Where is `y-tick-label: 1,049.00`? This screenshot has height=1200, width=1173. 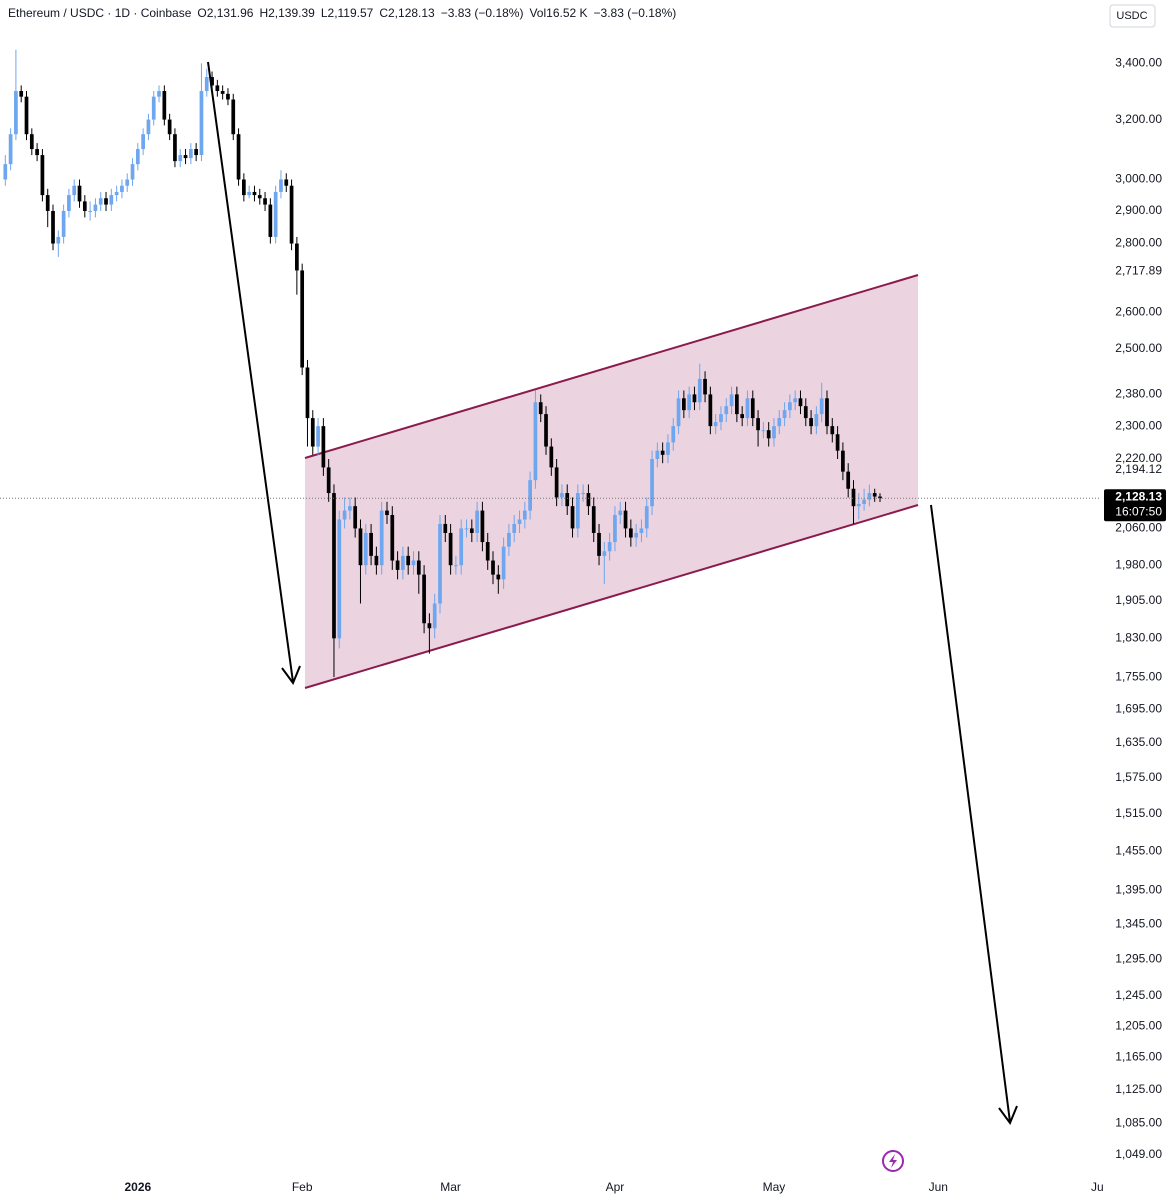
y-tick-label: 1,049.00 is located at coordinates (1138, 1154).